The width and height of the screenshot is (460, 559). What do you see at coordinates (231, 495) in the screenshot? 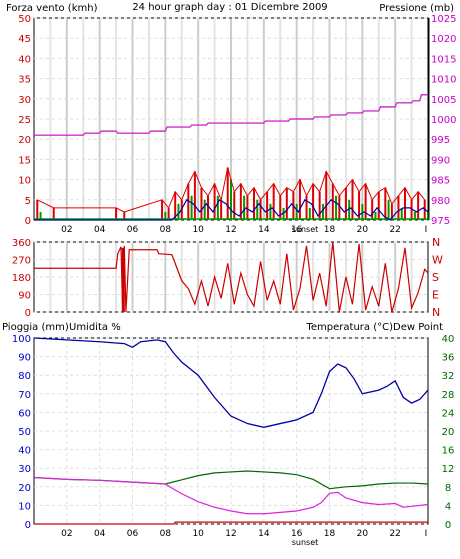
I see `dewpoint-line` at bounding box center [231, 495].